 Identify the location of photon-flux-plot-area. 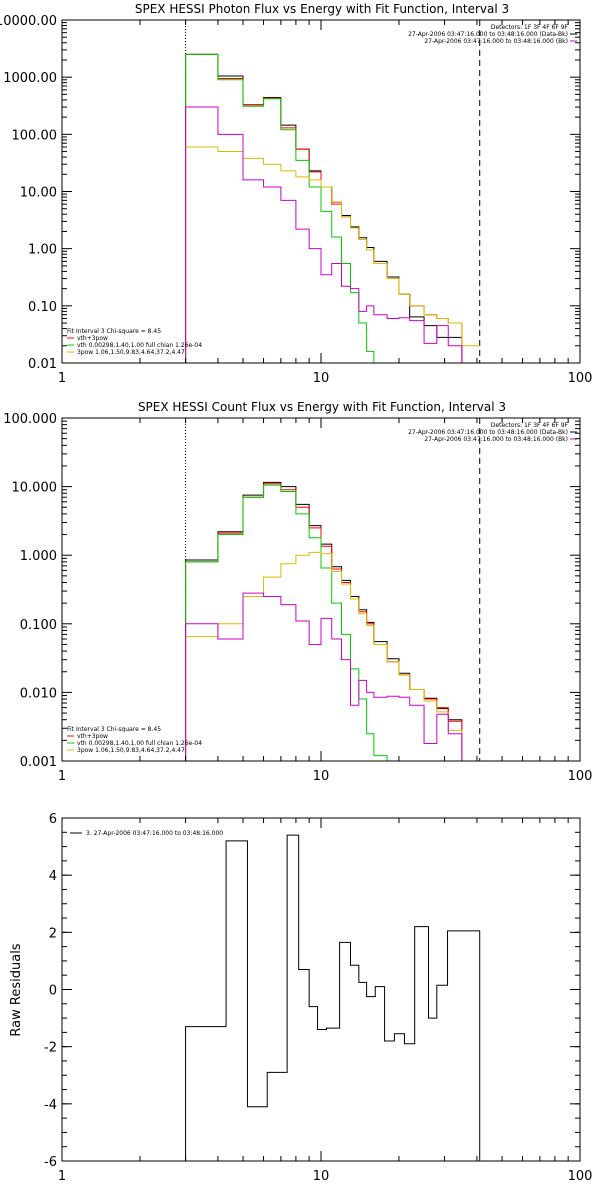
(333, 191).